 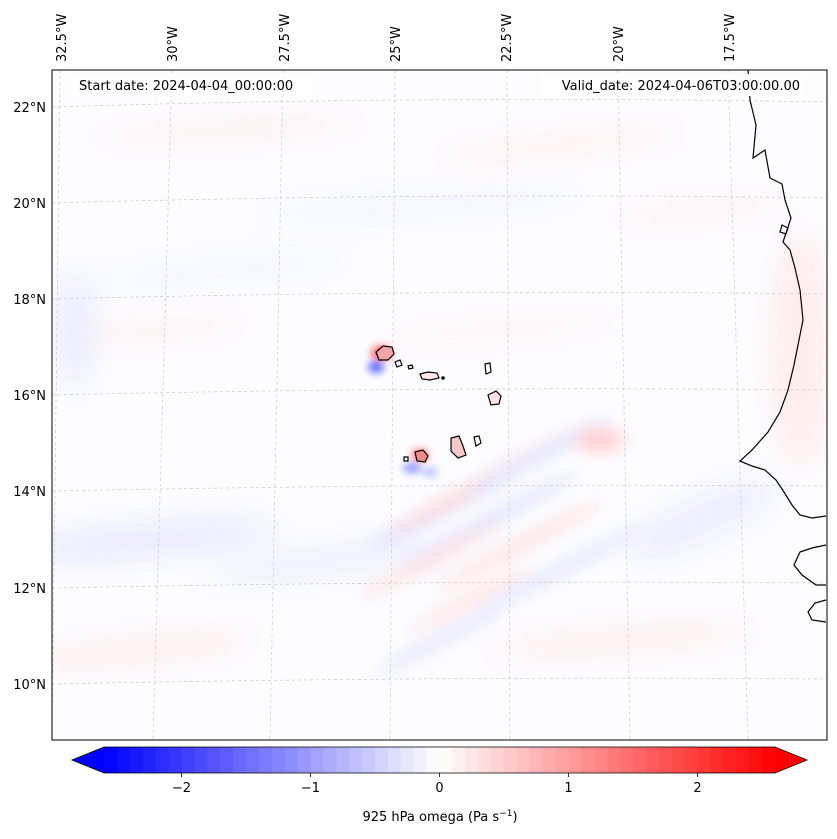 I want to click on lon-label: 22.5°W, so click(x=507, y=38).